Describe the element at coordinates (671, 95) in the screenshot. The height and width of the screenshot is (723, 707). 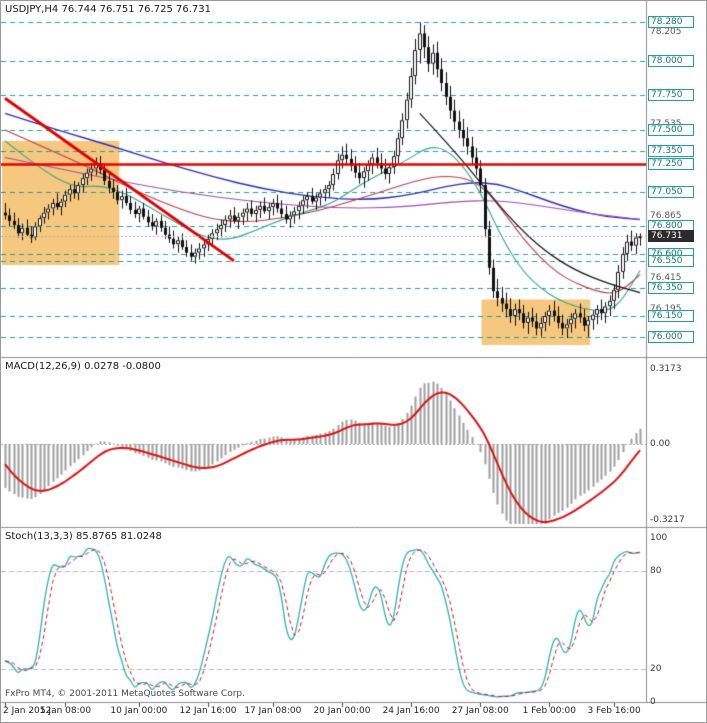
I see `level-price-label: 77.750` at that location.